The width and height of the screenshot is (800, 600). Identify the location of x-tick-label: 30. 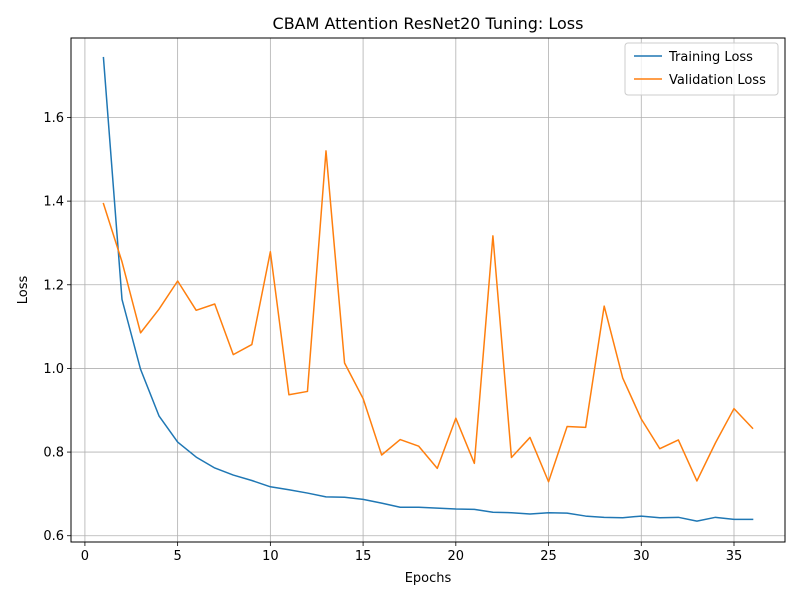
(641, 556).